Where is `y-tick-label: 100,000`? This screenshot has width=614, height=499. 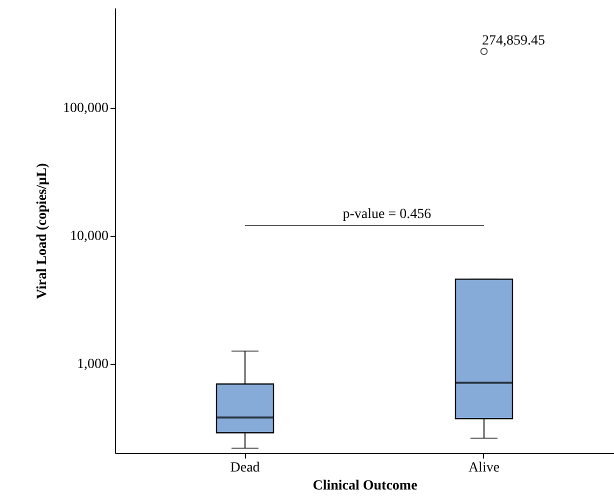 y-tick-label: 100,000 is located at coordinates (85, 108).